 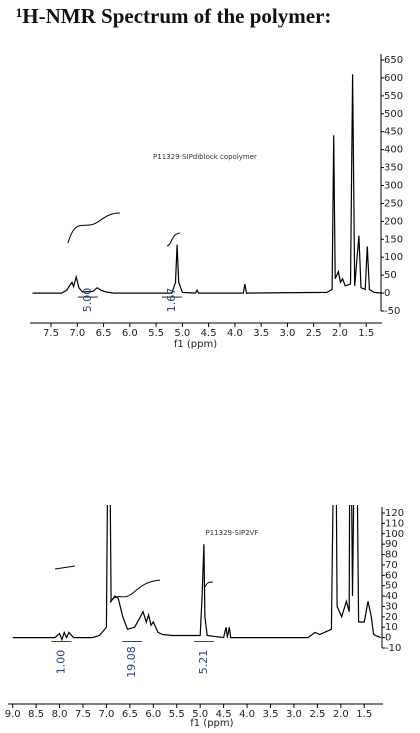 What do you see at coordinates (391, 627) in the screenshot?
I see `y-tick-label: 10` at bounding box center [391, 627].